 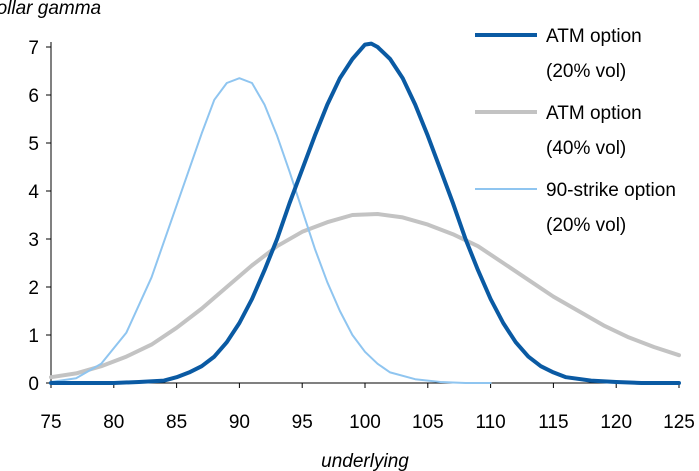 I want to click on y-tick-label: 4, so click(x=33, y=192).